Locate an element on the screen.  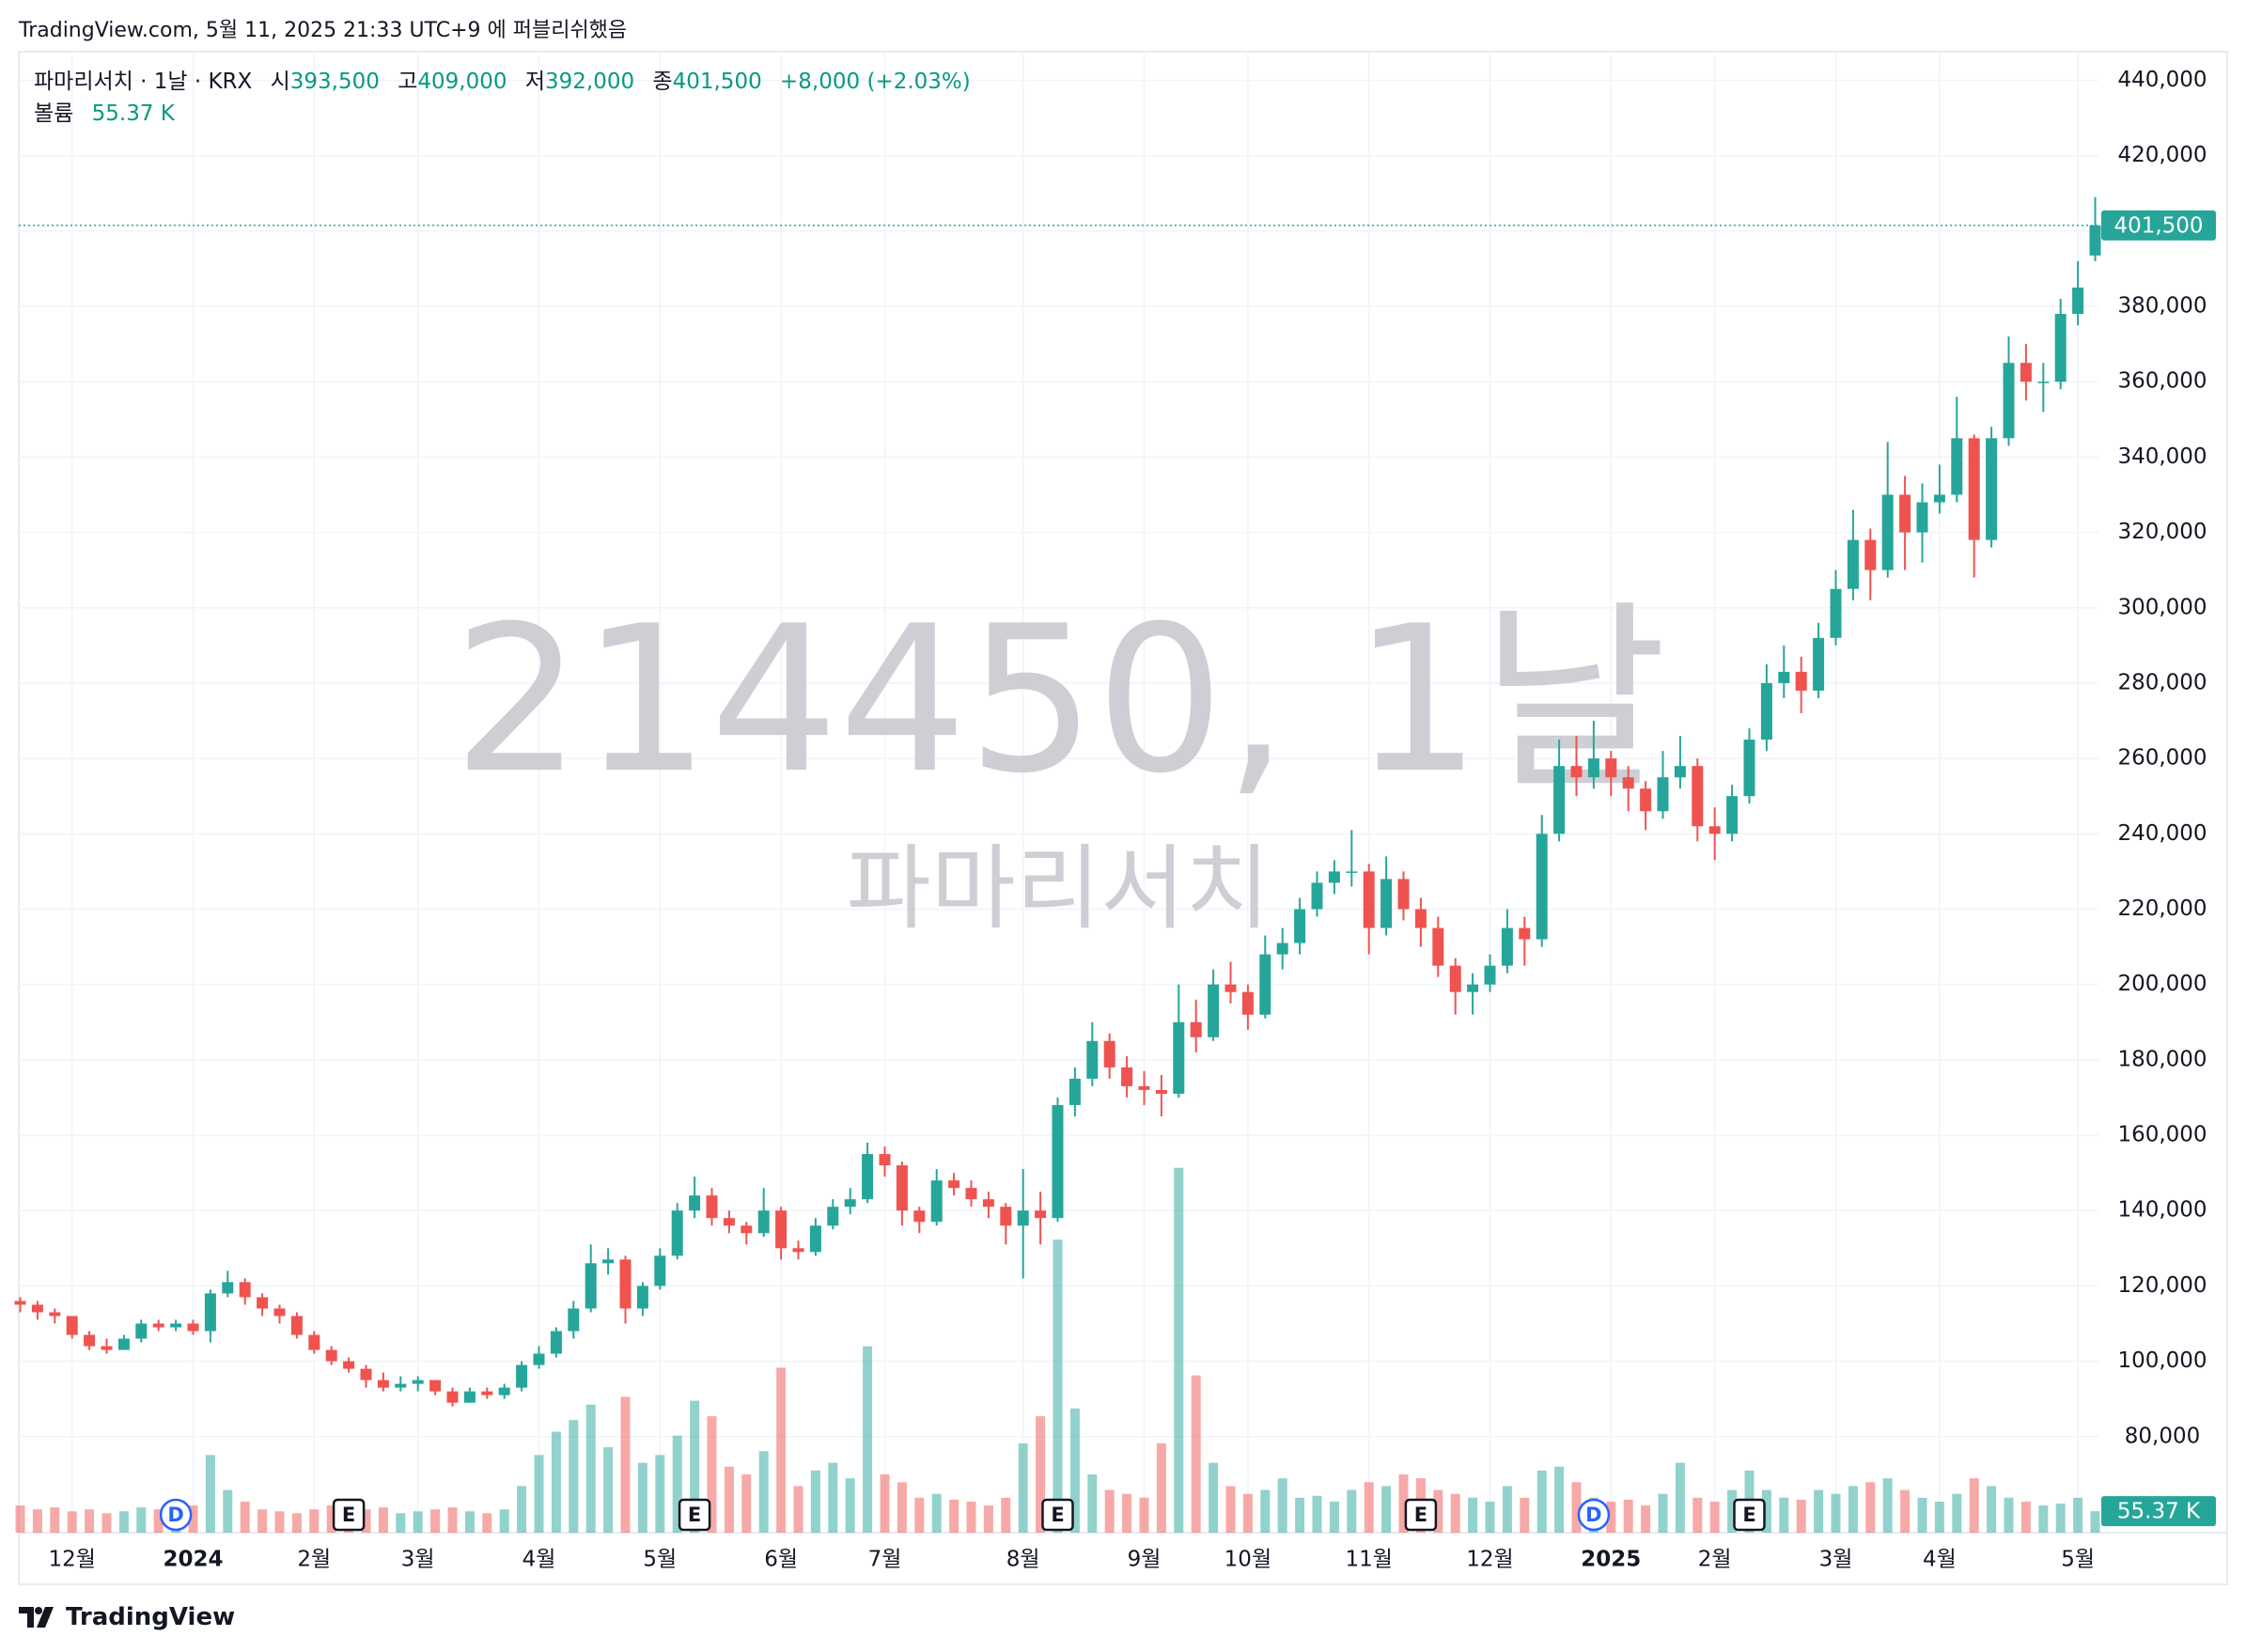
event-label: D is located at coordinates (1593, 1515).